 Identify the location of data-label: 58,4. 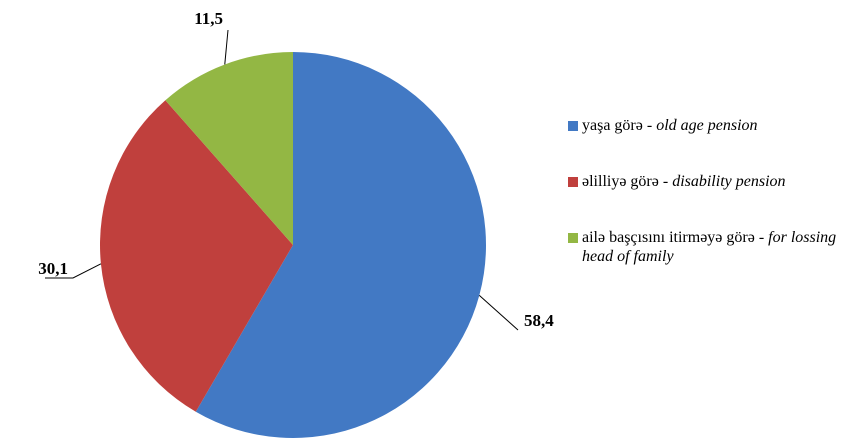
(539, 320).